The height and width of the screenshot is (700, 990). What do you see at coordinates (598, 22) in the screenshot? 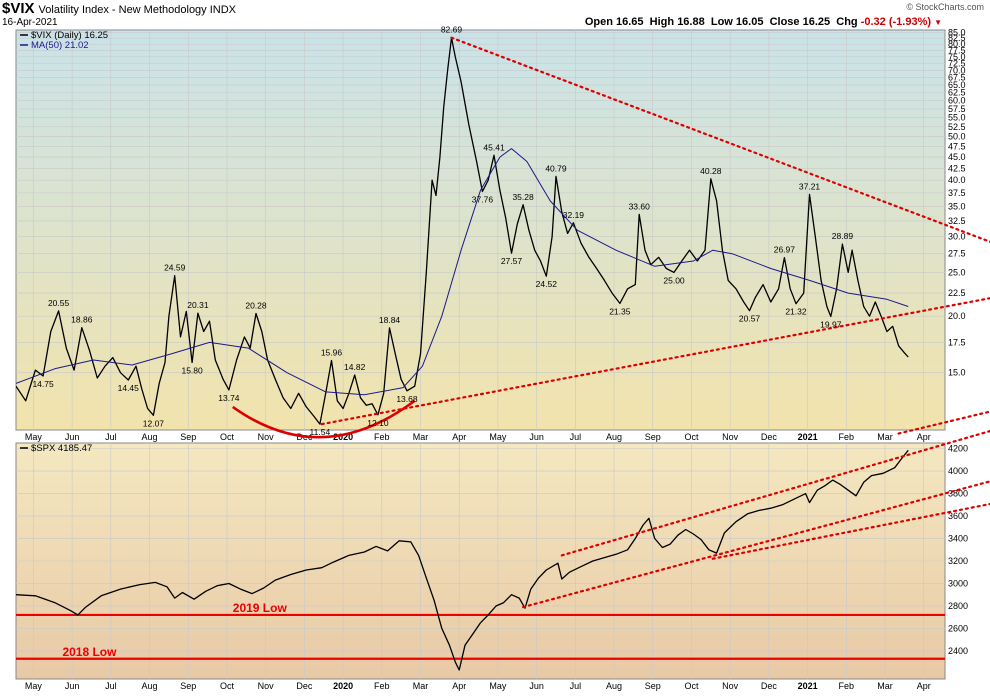
I see `open-label: Open` at bounding box center [598, 22].